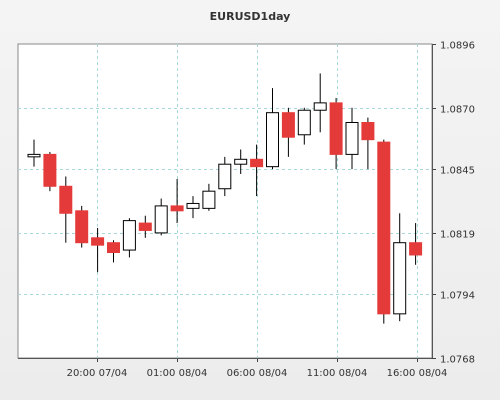  What do you see at coordinates (417, 373) in the screenshot?
I see `x-tick-label: 16:00 08/04` at bounding box center [417, 373].